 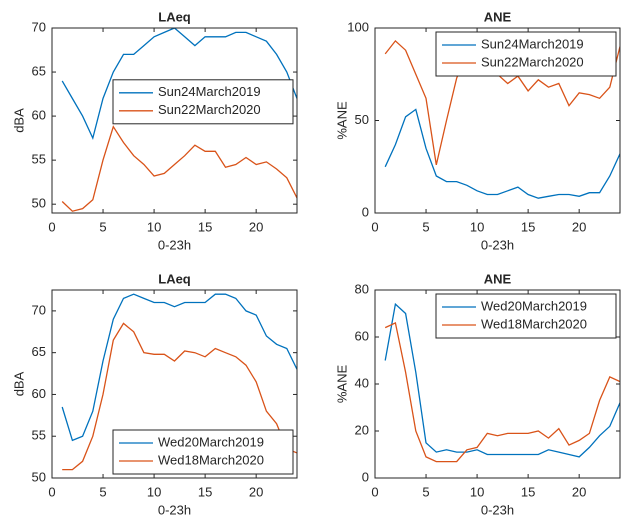 What do you see at coordinates (358, 26) in the screenshot?
I see `y-tick-label: 100` at bounding box center [358, 26].